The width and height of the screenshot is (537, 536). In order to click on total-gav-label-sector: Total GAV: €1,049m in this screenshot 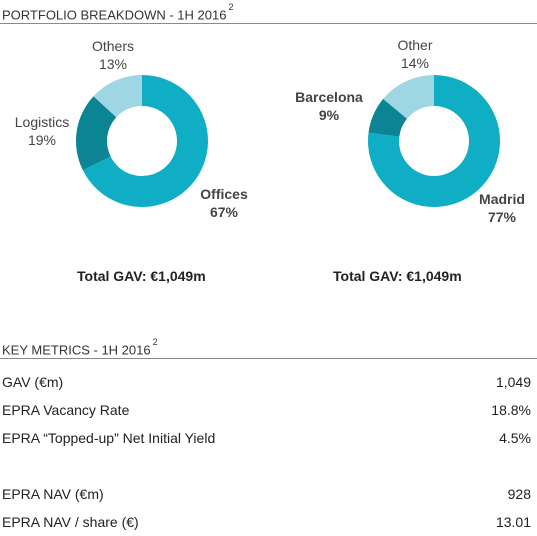, I will do `click(141, 276)`.